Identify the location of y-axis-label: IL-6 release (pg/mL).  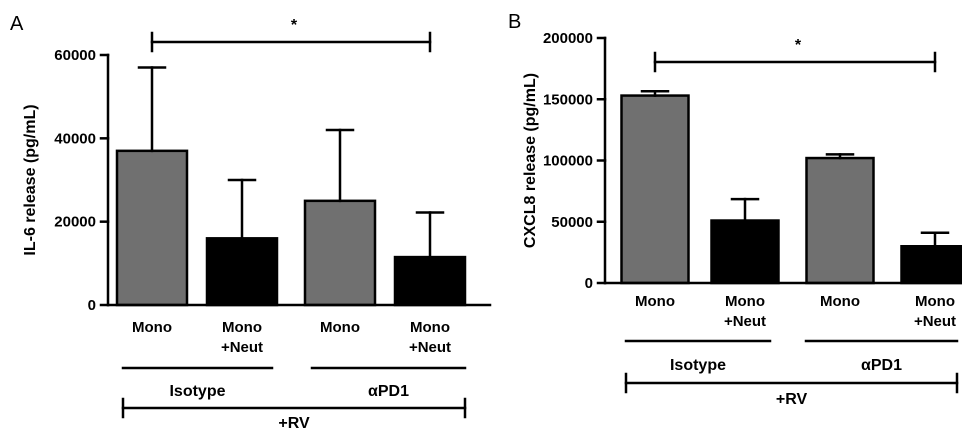
(30, 179).